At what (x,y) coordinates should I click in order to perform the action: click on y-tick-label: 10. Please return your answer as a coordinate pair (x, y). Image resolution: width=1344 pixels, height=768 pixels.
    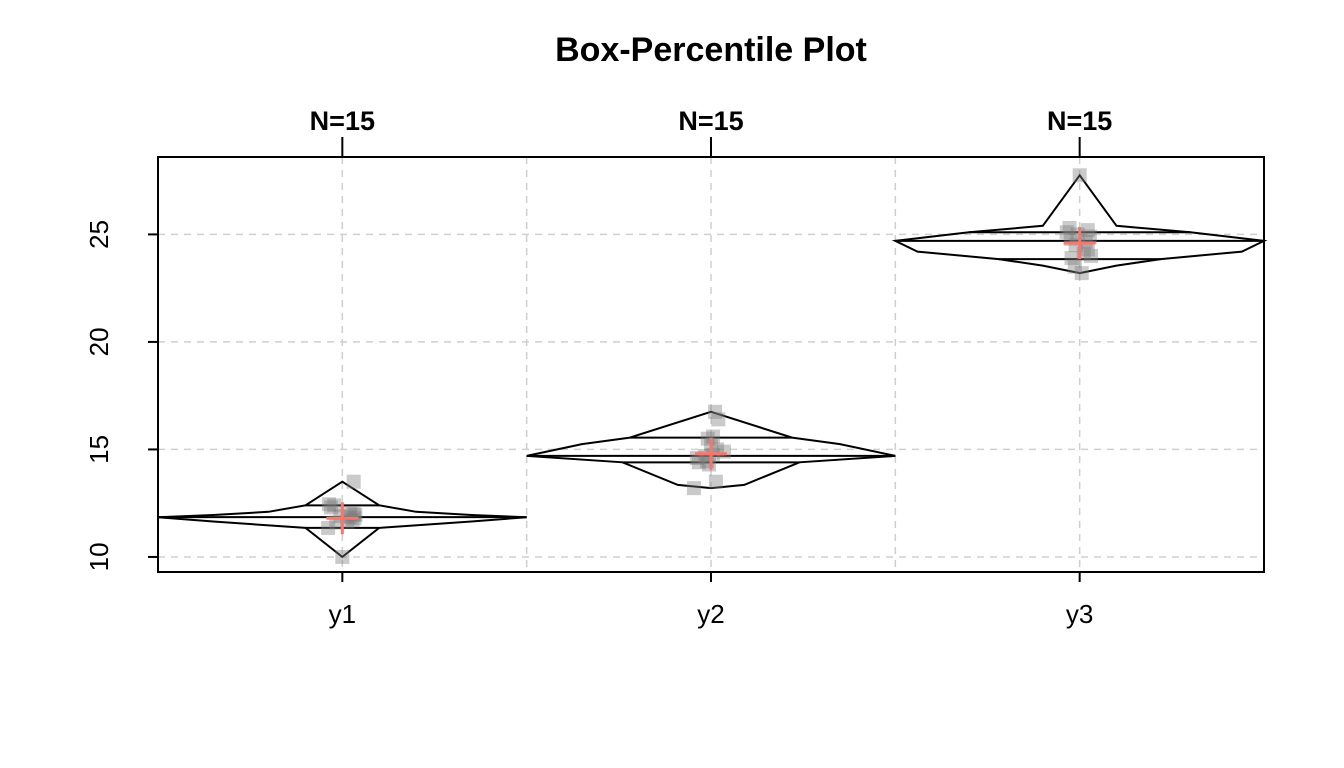
    Looking at the image, I should click on (99, 556).